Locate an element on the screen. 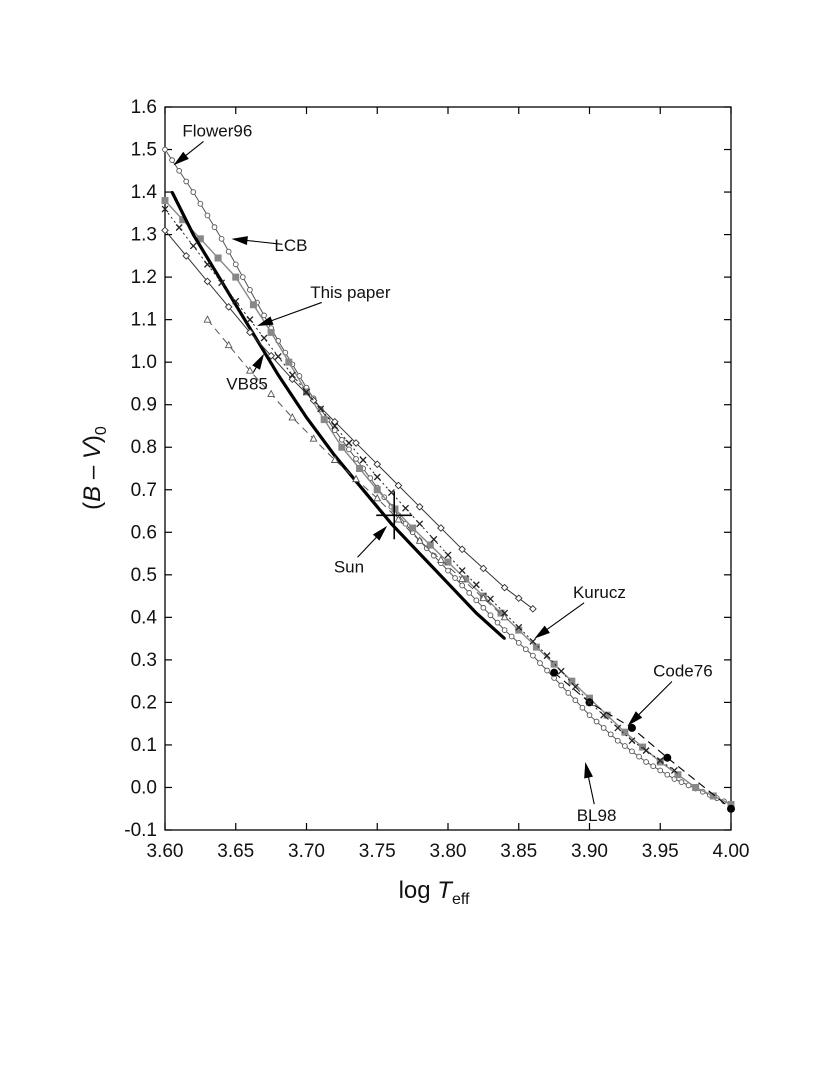 The height and width of the screenshot is (1070, 830). series-line is located at coordinates (642, 741).